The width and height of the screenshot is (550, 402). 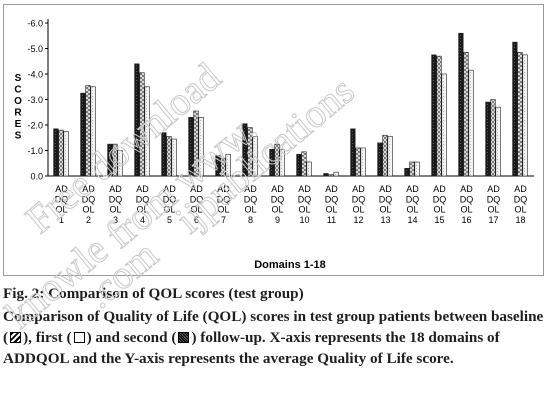 I want to click on x-tick-label: AD DQ OL 14, so click(x=413, y=204).